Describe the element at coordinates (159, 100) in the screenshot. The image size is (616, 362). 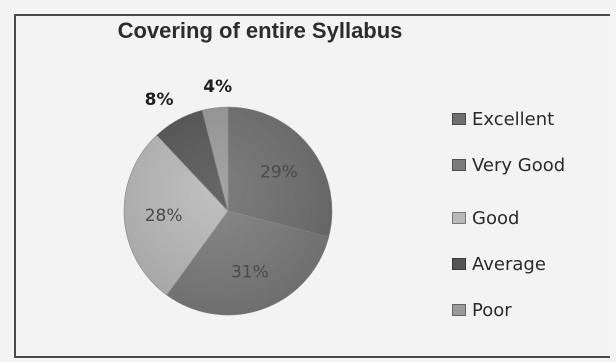
I see `data-label-average: 8%` at that location.